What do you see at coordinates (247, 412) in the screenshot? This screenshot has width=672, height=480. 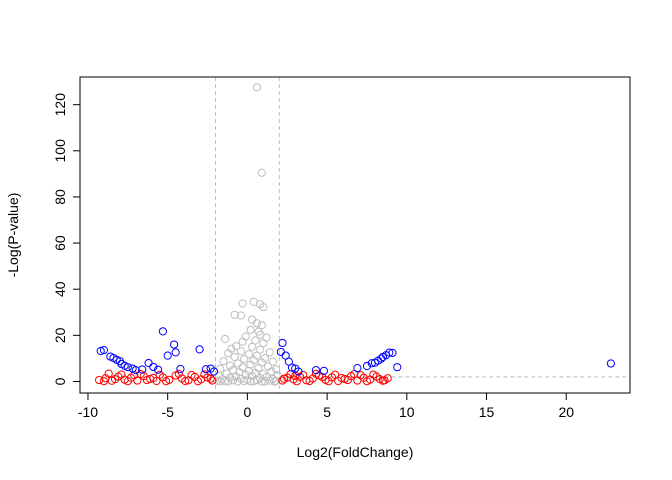 I see `x-tick-label: 0` at bounding box center [247, 412].